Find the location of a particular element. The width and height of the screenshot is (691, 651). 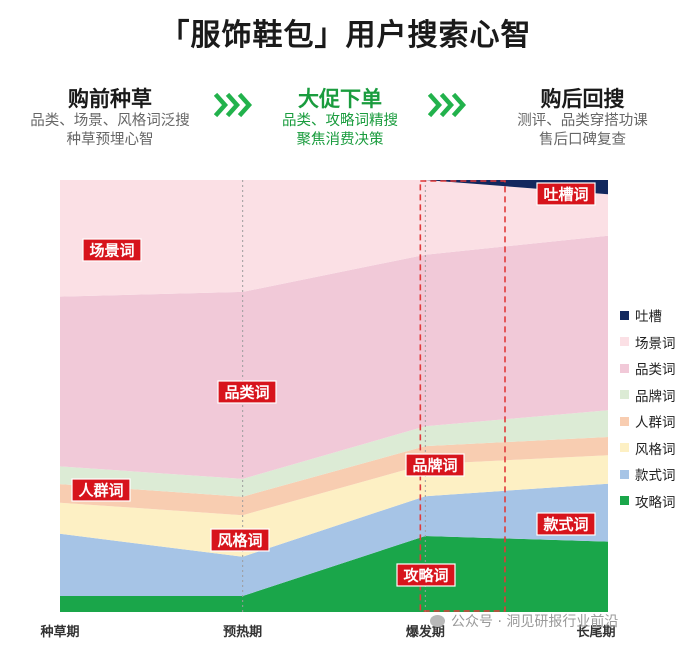

stage-desc-line: 聚焦消费决策 is located at coordinates (340, 140).